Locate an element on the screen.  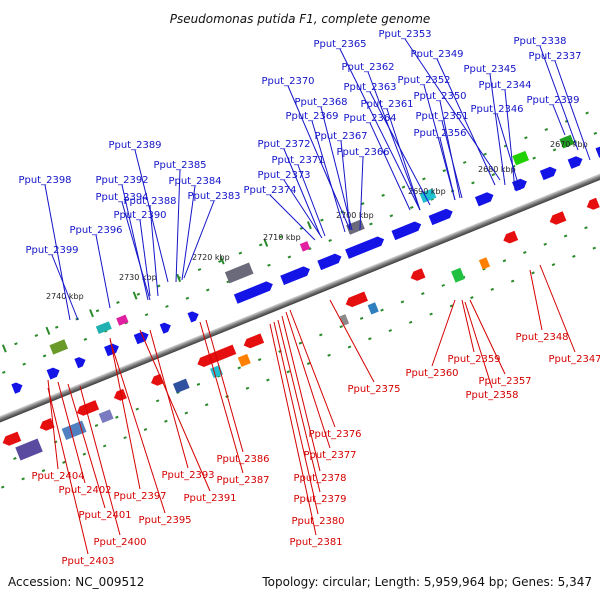
gene-label: Pput_2369 is located at coordinates (311, 116).